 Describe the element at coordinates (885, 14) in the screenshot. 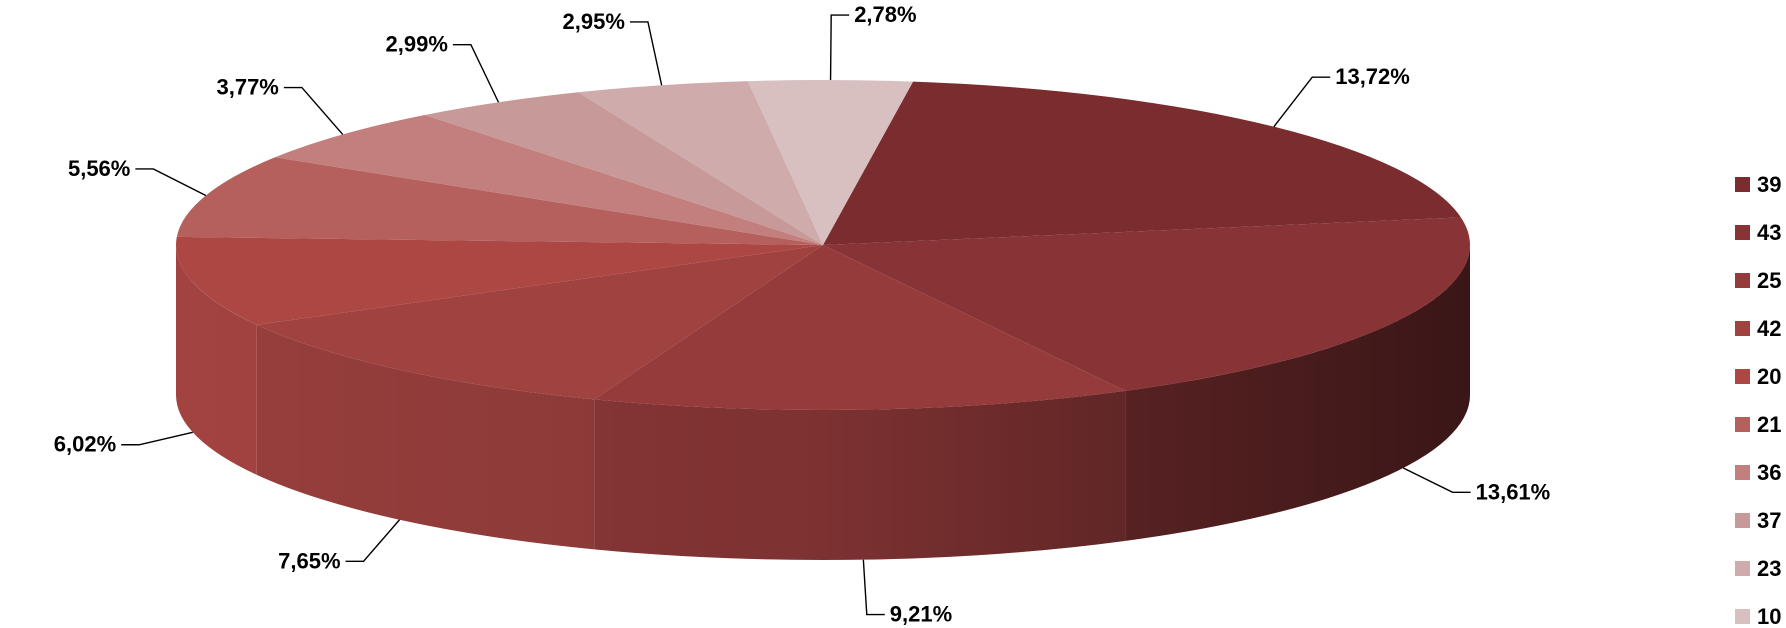

I see `data-label-10: 2,78%` at that location.